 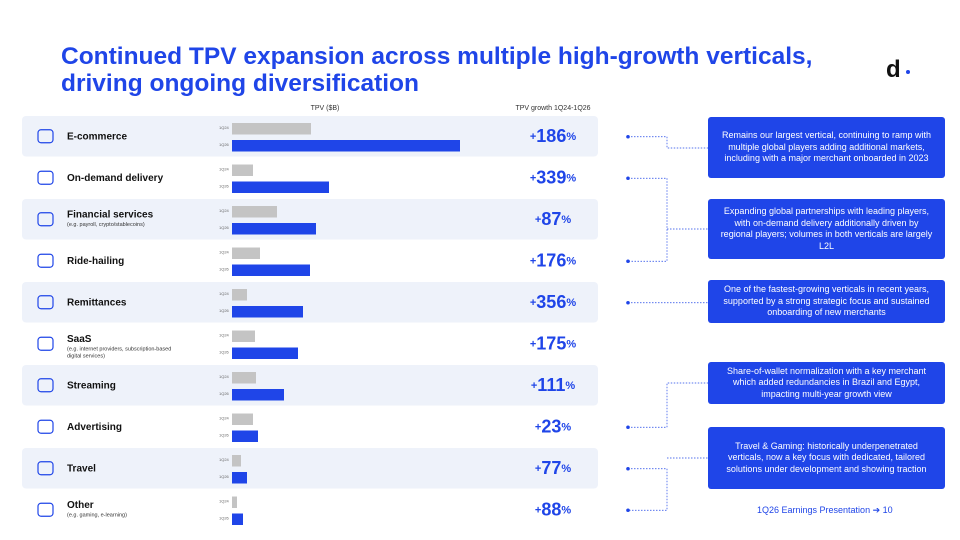 What do you see at coordinates (79, 339) in the screenshot?
I see `category-label: SaaS` at bounding box center [79, 339].